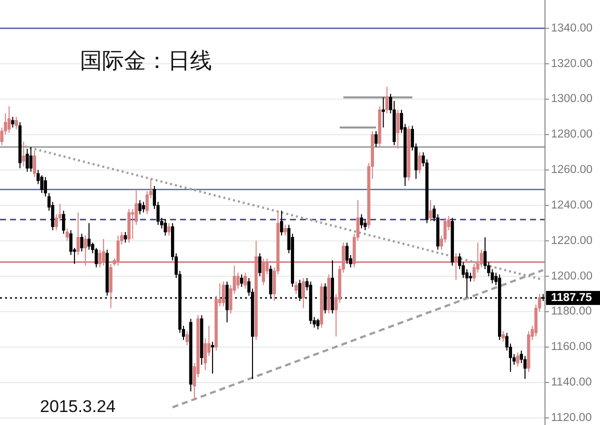 The image size is (600, 425). Describe the element at coordinates (78, 406) in the screenshot. I see `annotation: 2015.3.24` at that location.